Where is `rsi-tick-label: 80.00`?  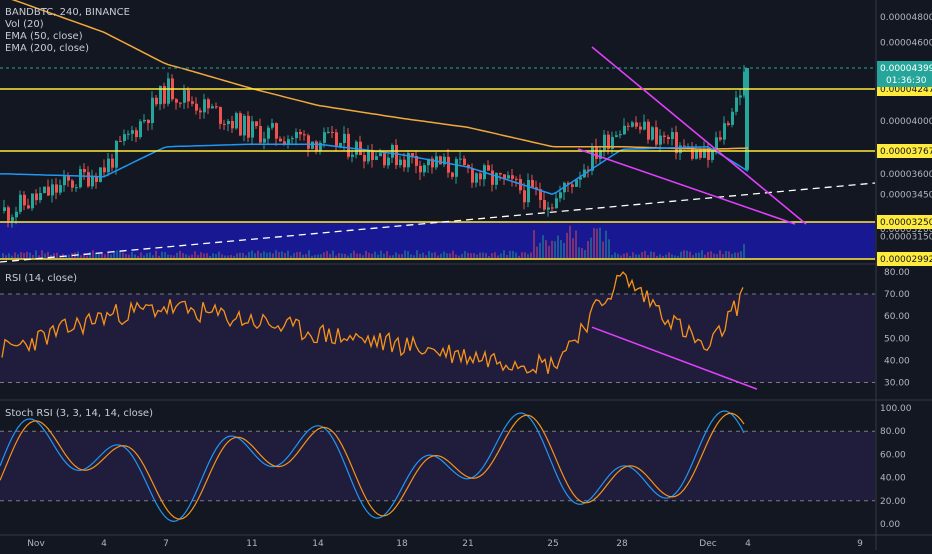
rsi-tick-label: 80.00 is located at coordinates (897, 273).